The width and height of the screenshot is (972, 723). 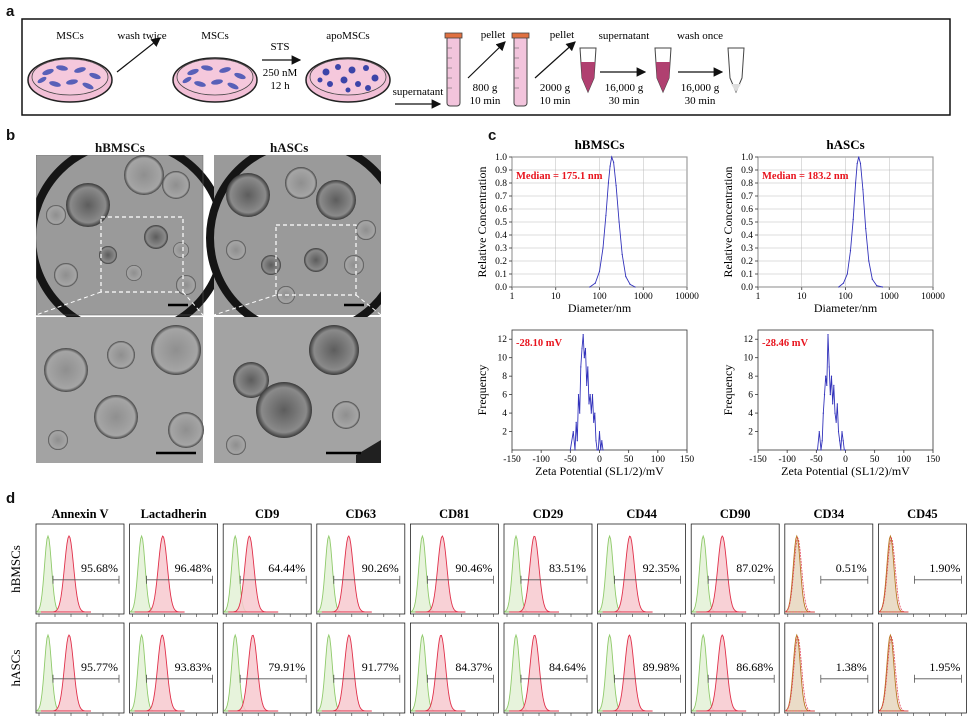 I want to click on histogram-cell: 84.64%, so click(x=548, y=669).